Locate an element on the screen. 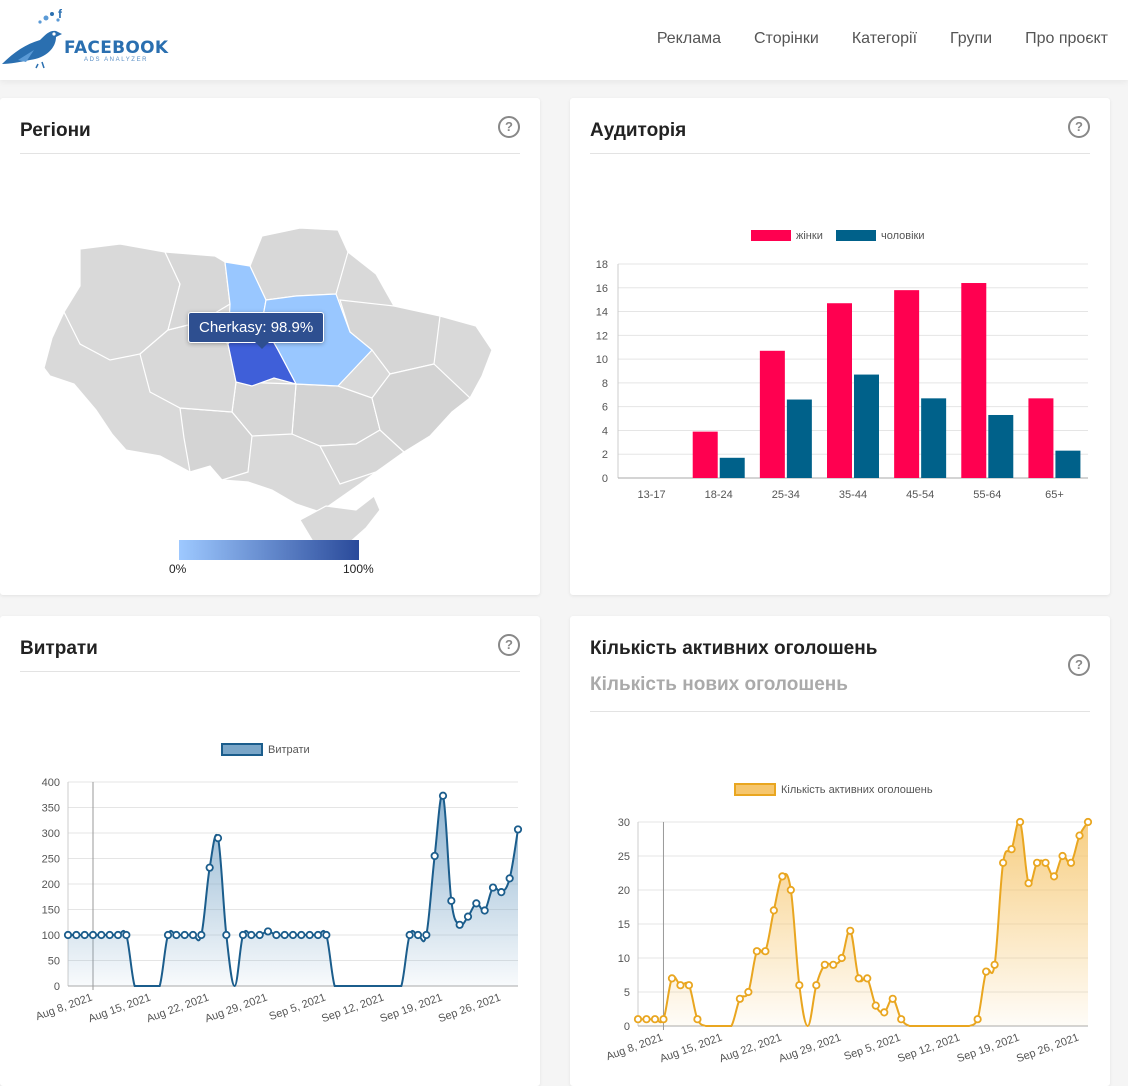 Image resolution: width=1128 pixels, height=1086 pixels. regions-title: Регіони is located at coordinates (55, 130).